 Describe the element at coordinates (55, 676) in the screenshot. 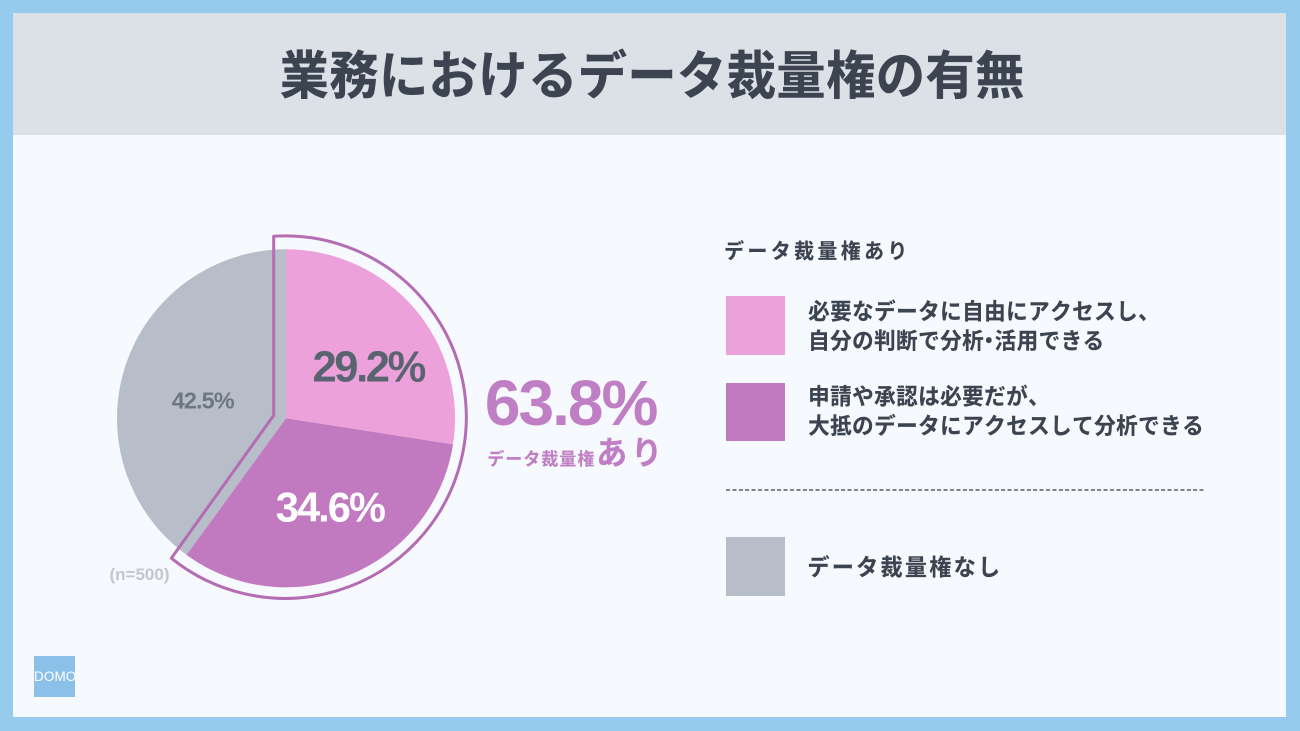

I see `svg-text: DOMO` at that location.